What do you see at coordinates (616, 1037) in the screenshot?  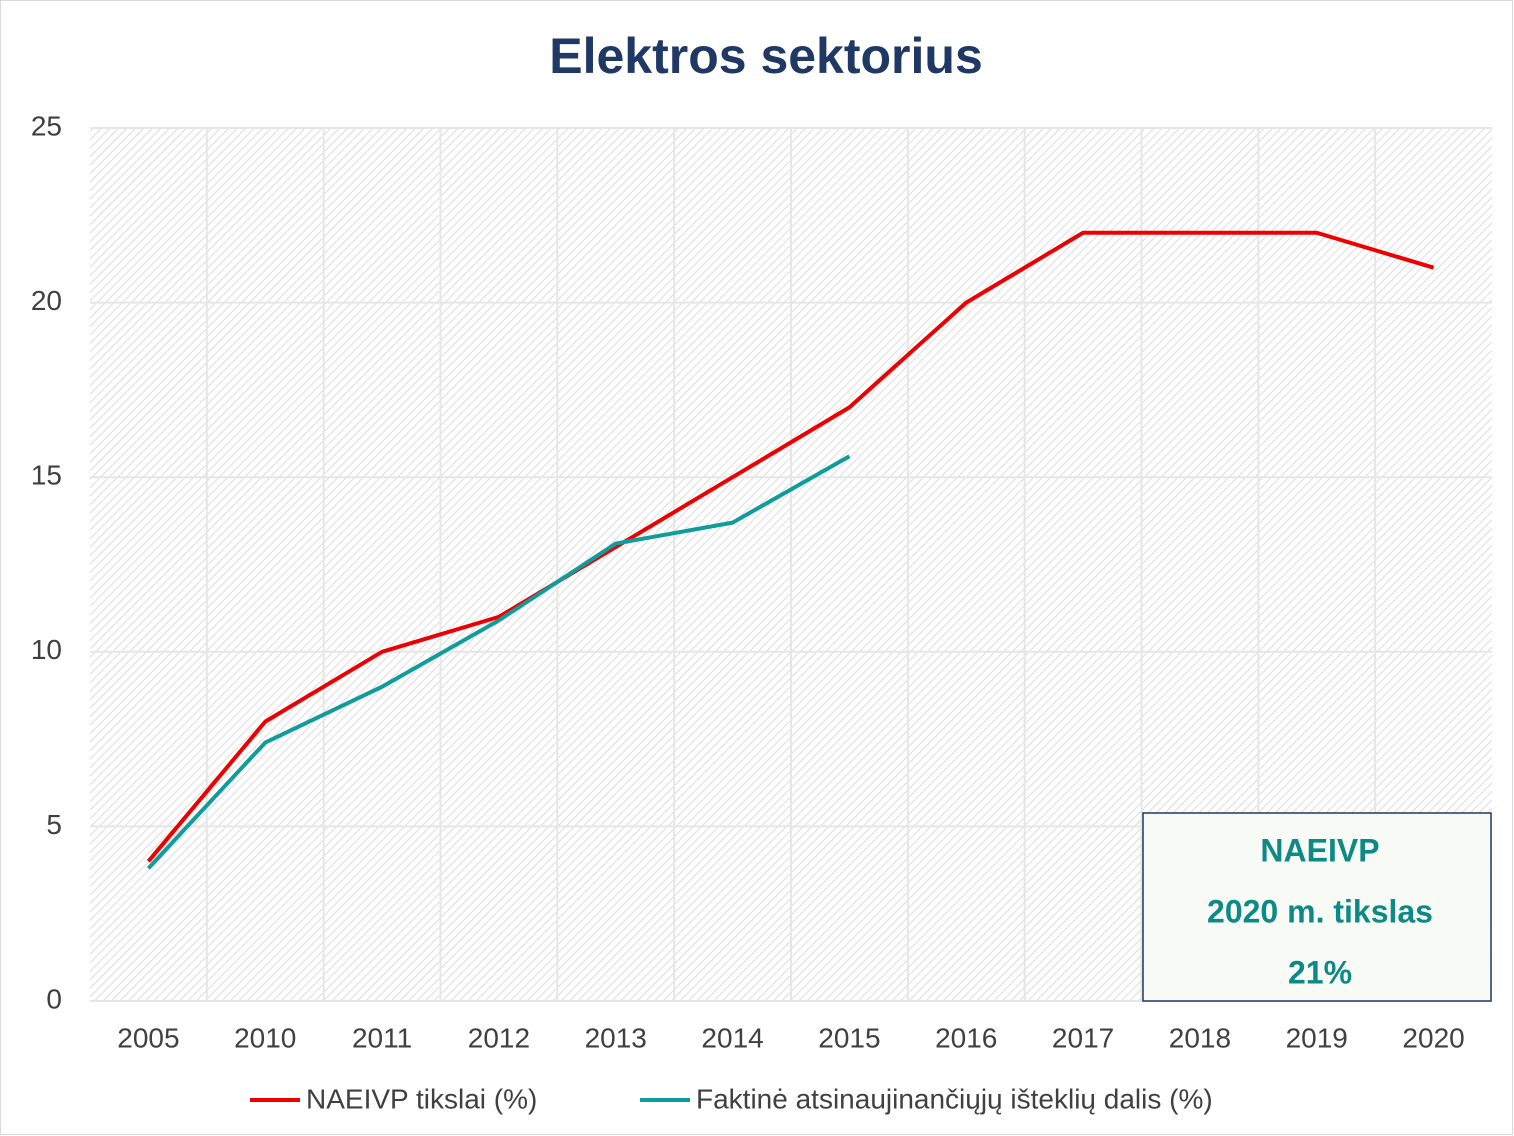 I see `x-tick-label: 2013` at bounding box center [616, 1037].